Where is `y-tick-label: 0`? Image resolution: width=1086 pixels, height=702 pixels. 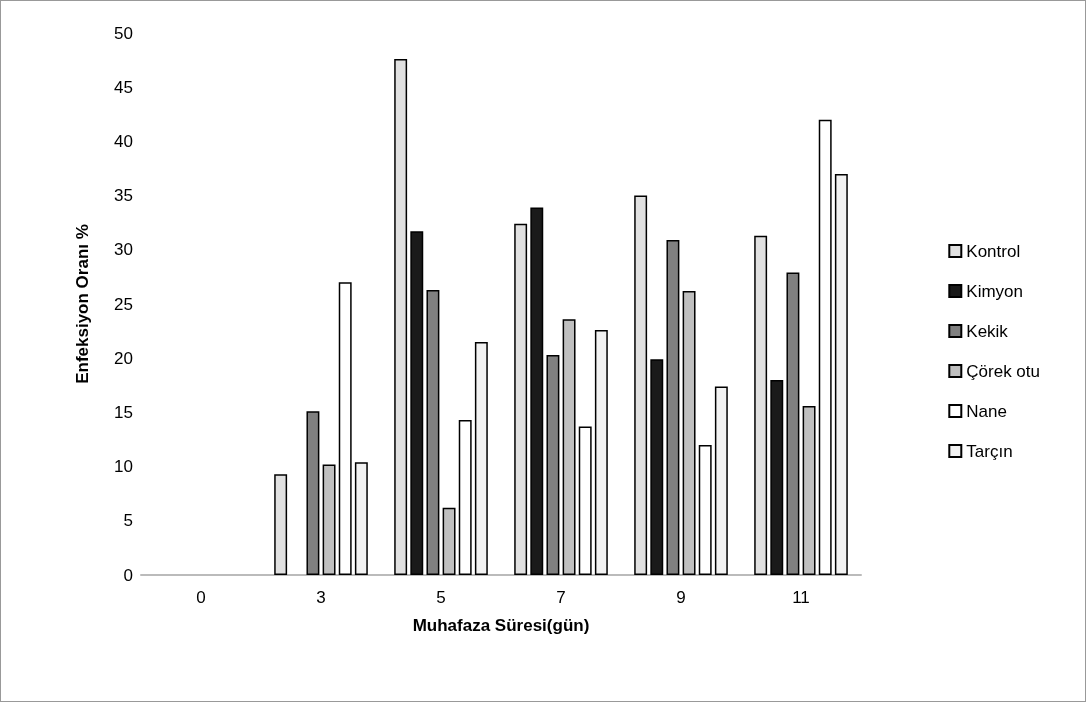
y-tick-label: 0 is located at coordinates (128, 575).